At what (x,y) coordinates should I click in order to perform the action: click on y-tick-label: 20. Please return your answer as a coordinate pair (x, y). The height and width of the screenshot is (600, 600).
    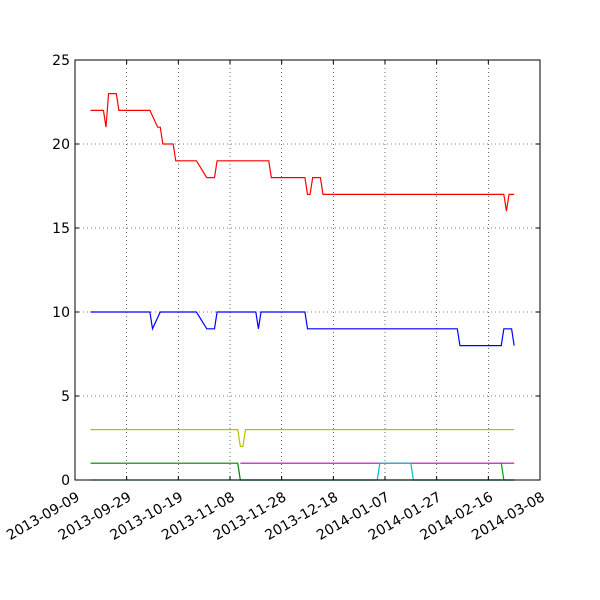
    Looking at the image, I should click on (61, 145).